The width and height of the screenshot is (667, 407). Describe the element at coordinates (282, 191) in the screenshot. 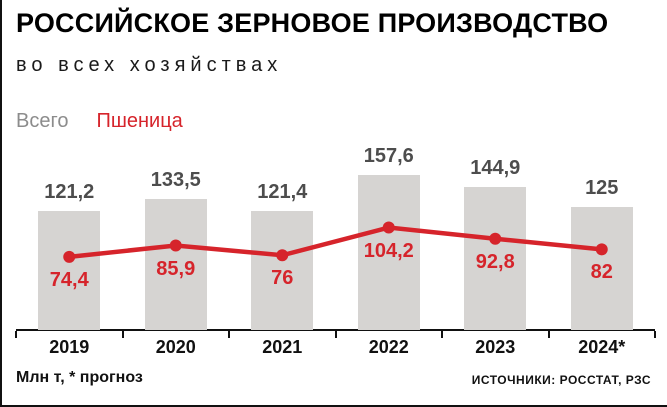

I see `total-value-label: 121,4` at that location.